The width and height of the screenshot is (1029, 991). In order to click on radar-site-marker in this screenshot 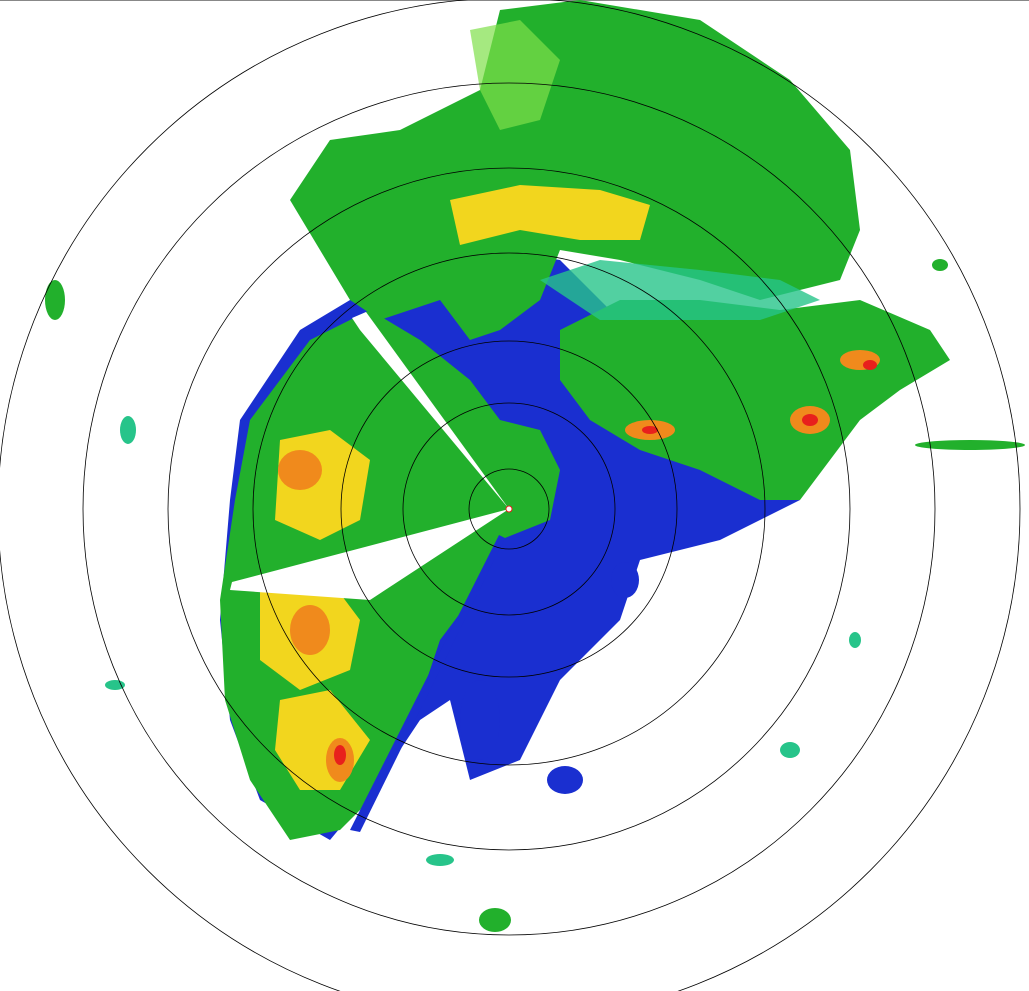, I will do `click(509, 509)`.